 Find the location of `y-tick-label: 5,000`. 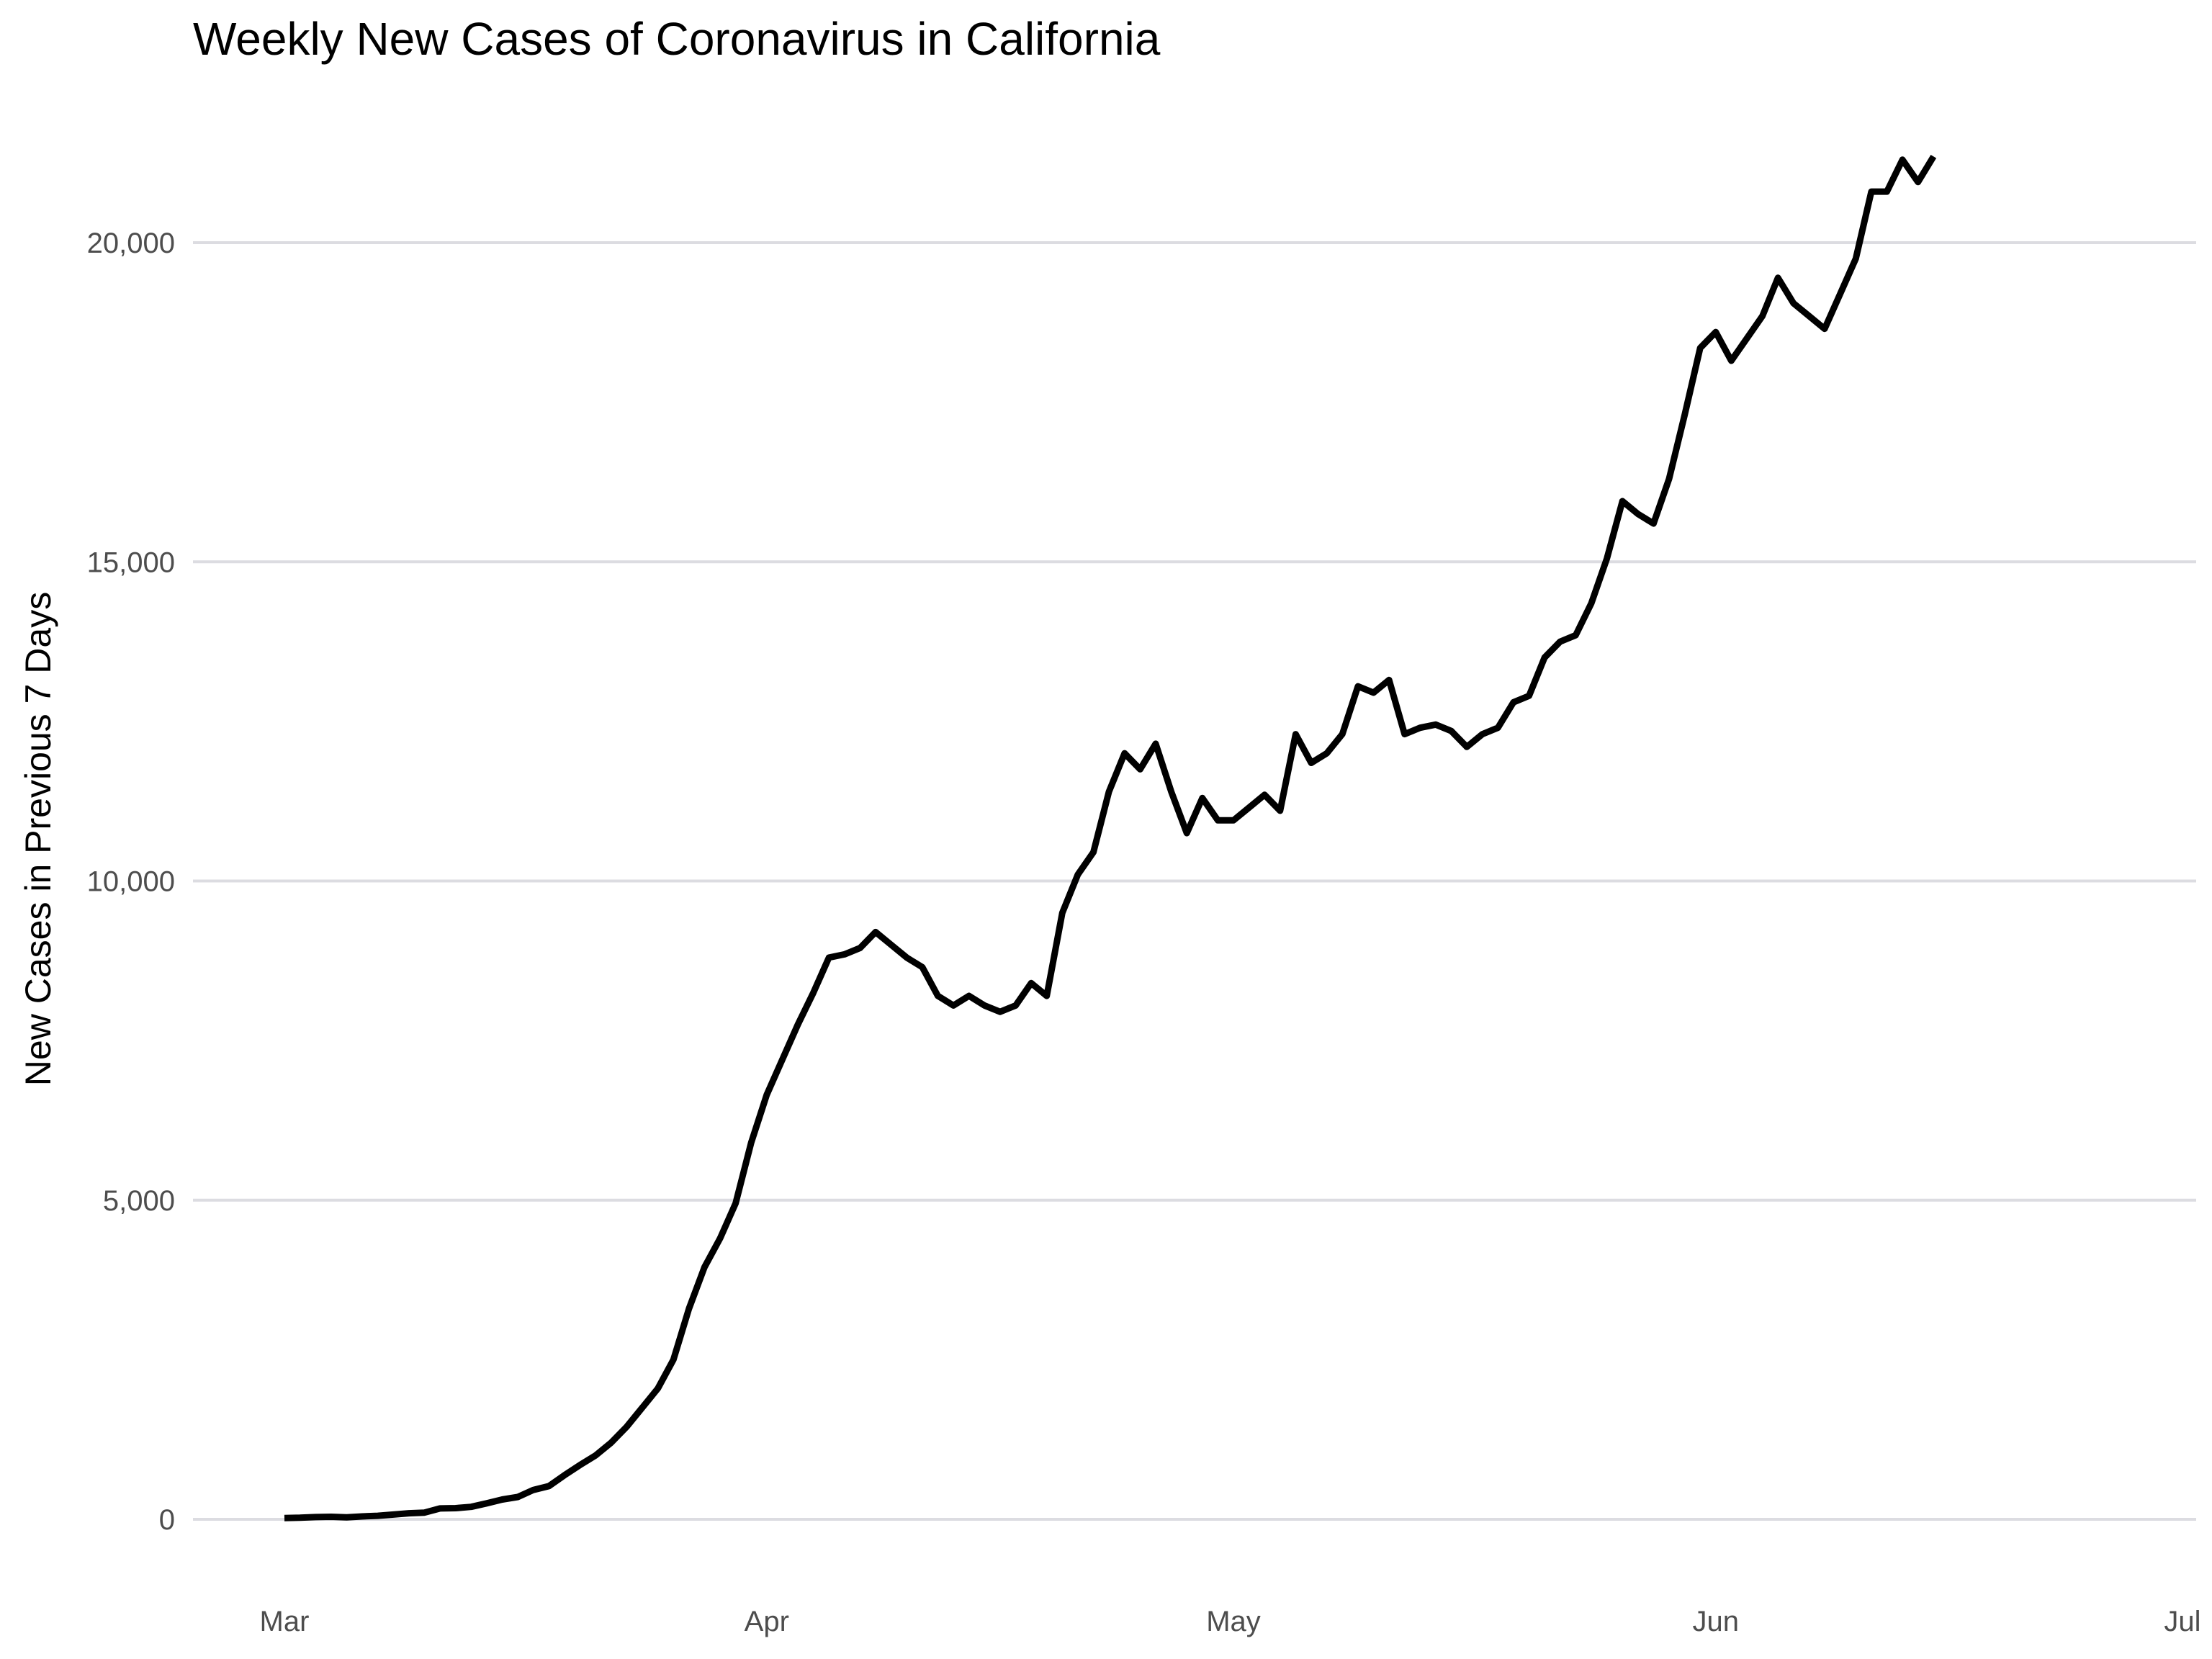

y-tick-label: 5,000 is located at coordinates (139, 1201).